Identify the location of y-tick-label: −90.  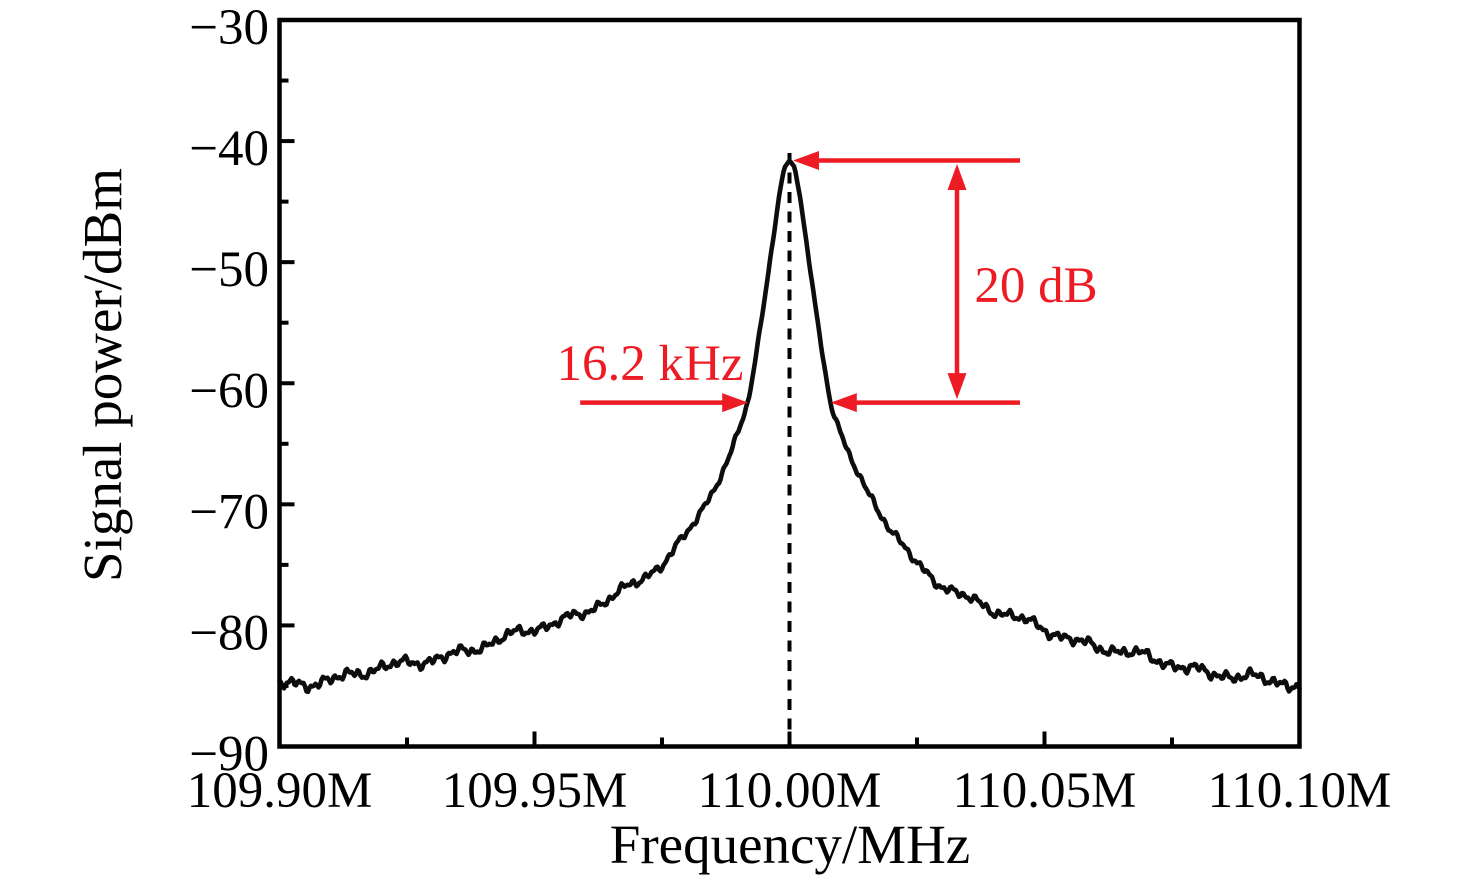
(229, 755).